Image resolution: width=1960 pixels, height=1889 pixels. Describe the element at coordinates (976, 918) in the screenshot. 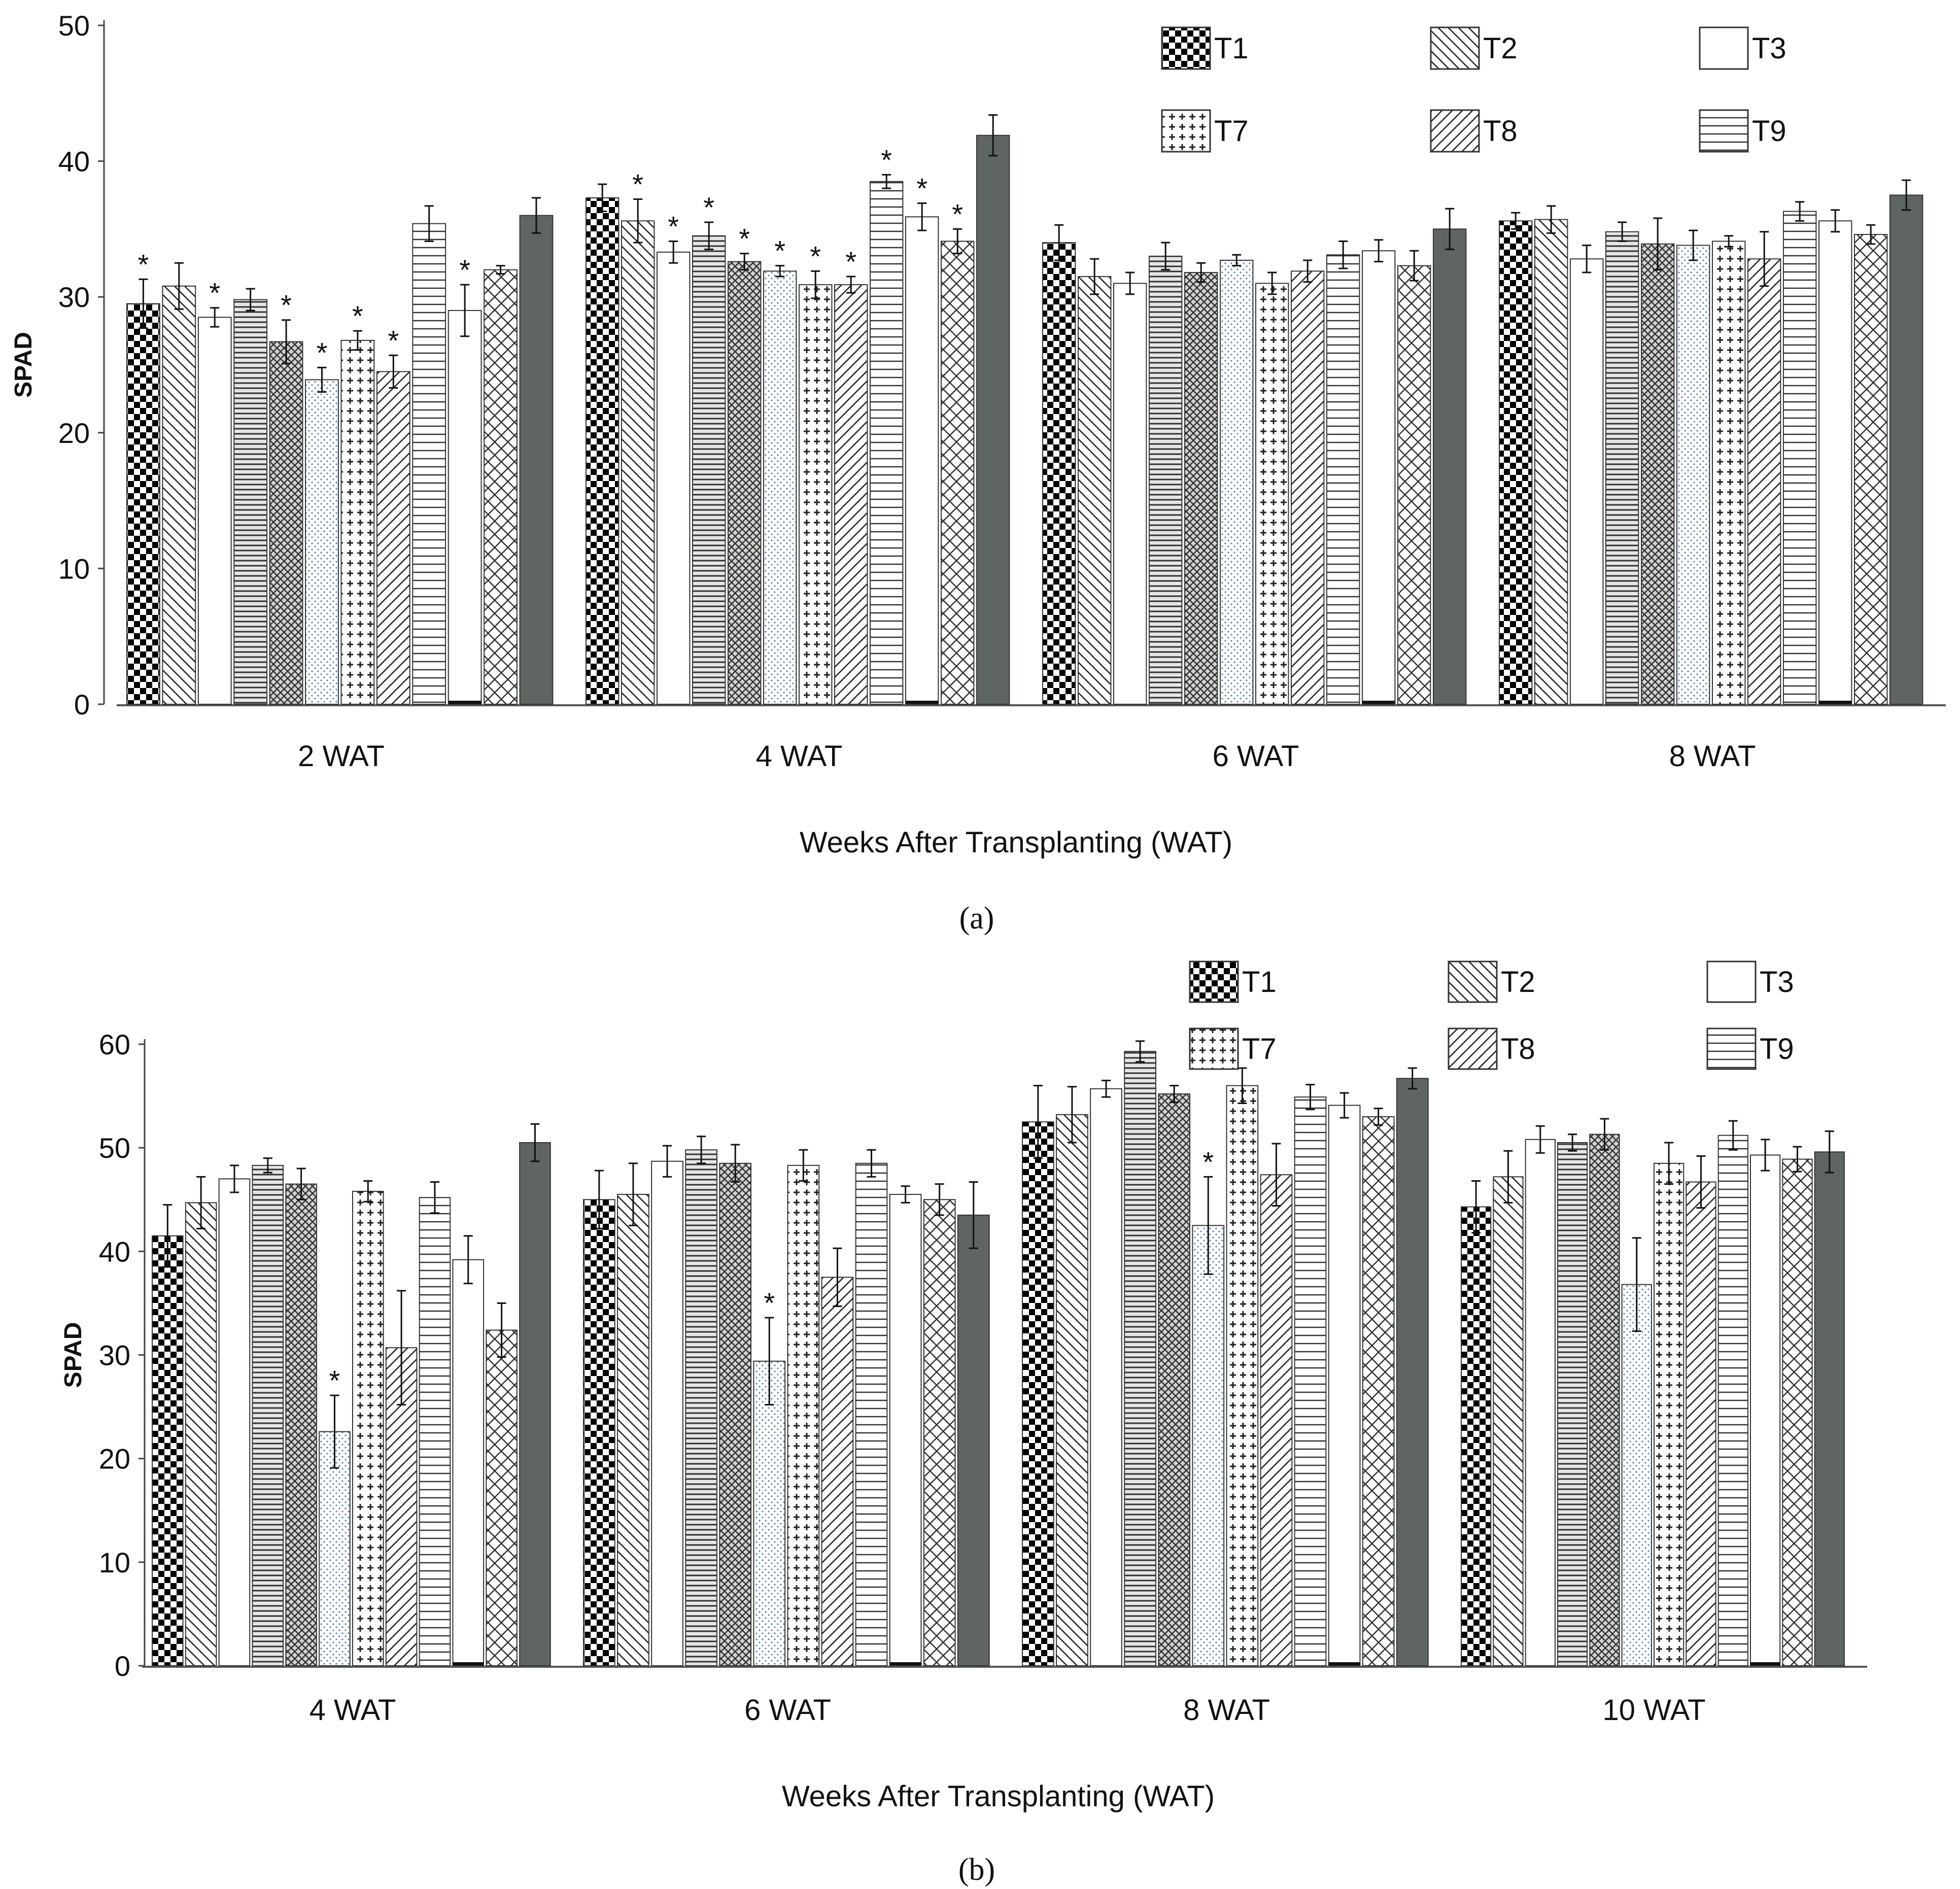

I see `caption-a: (a)` at that location.